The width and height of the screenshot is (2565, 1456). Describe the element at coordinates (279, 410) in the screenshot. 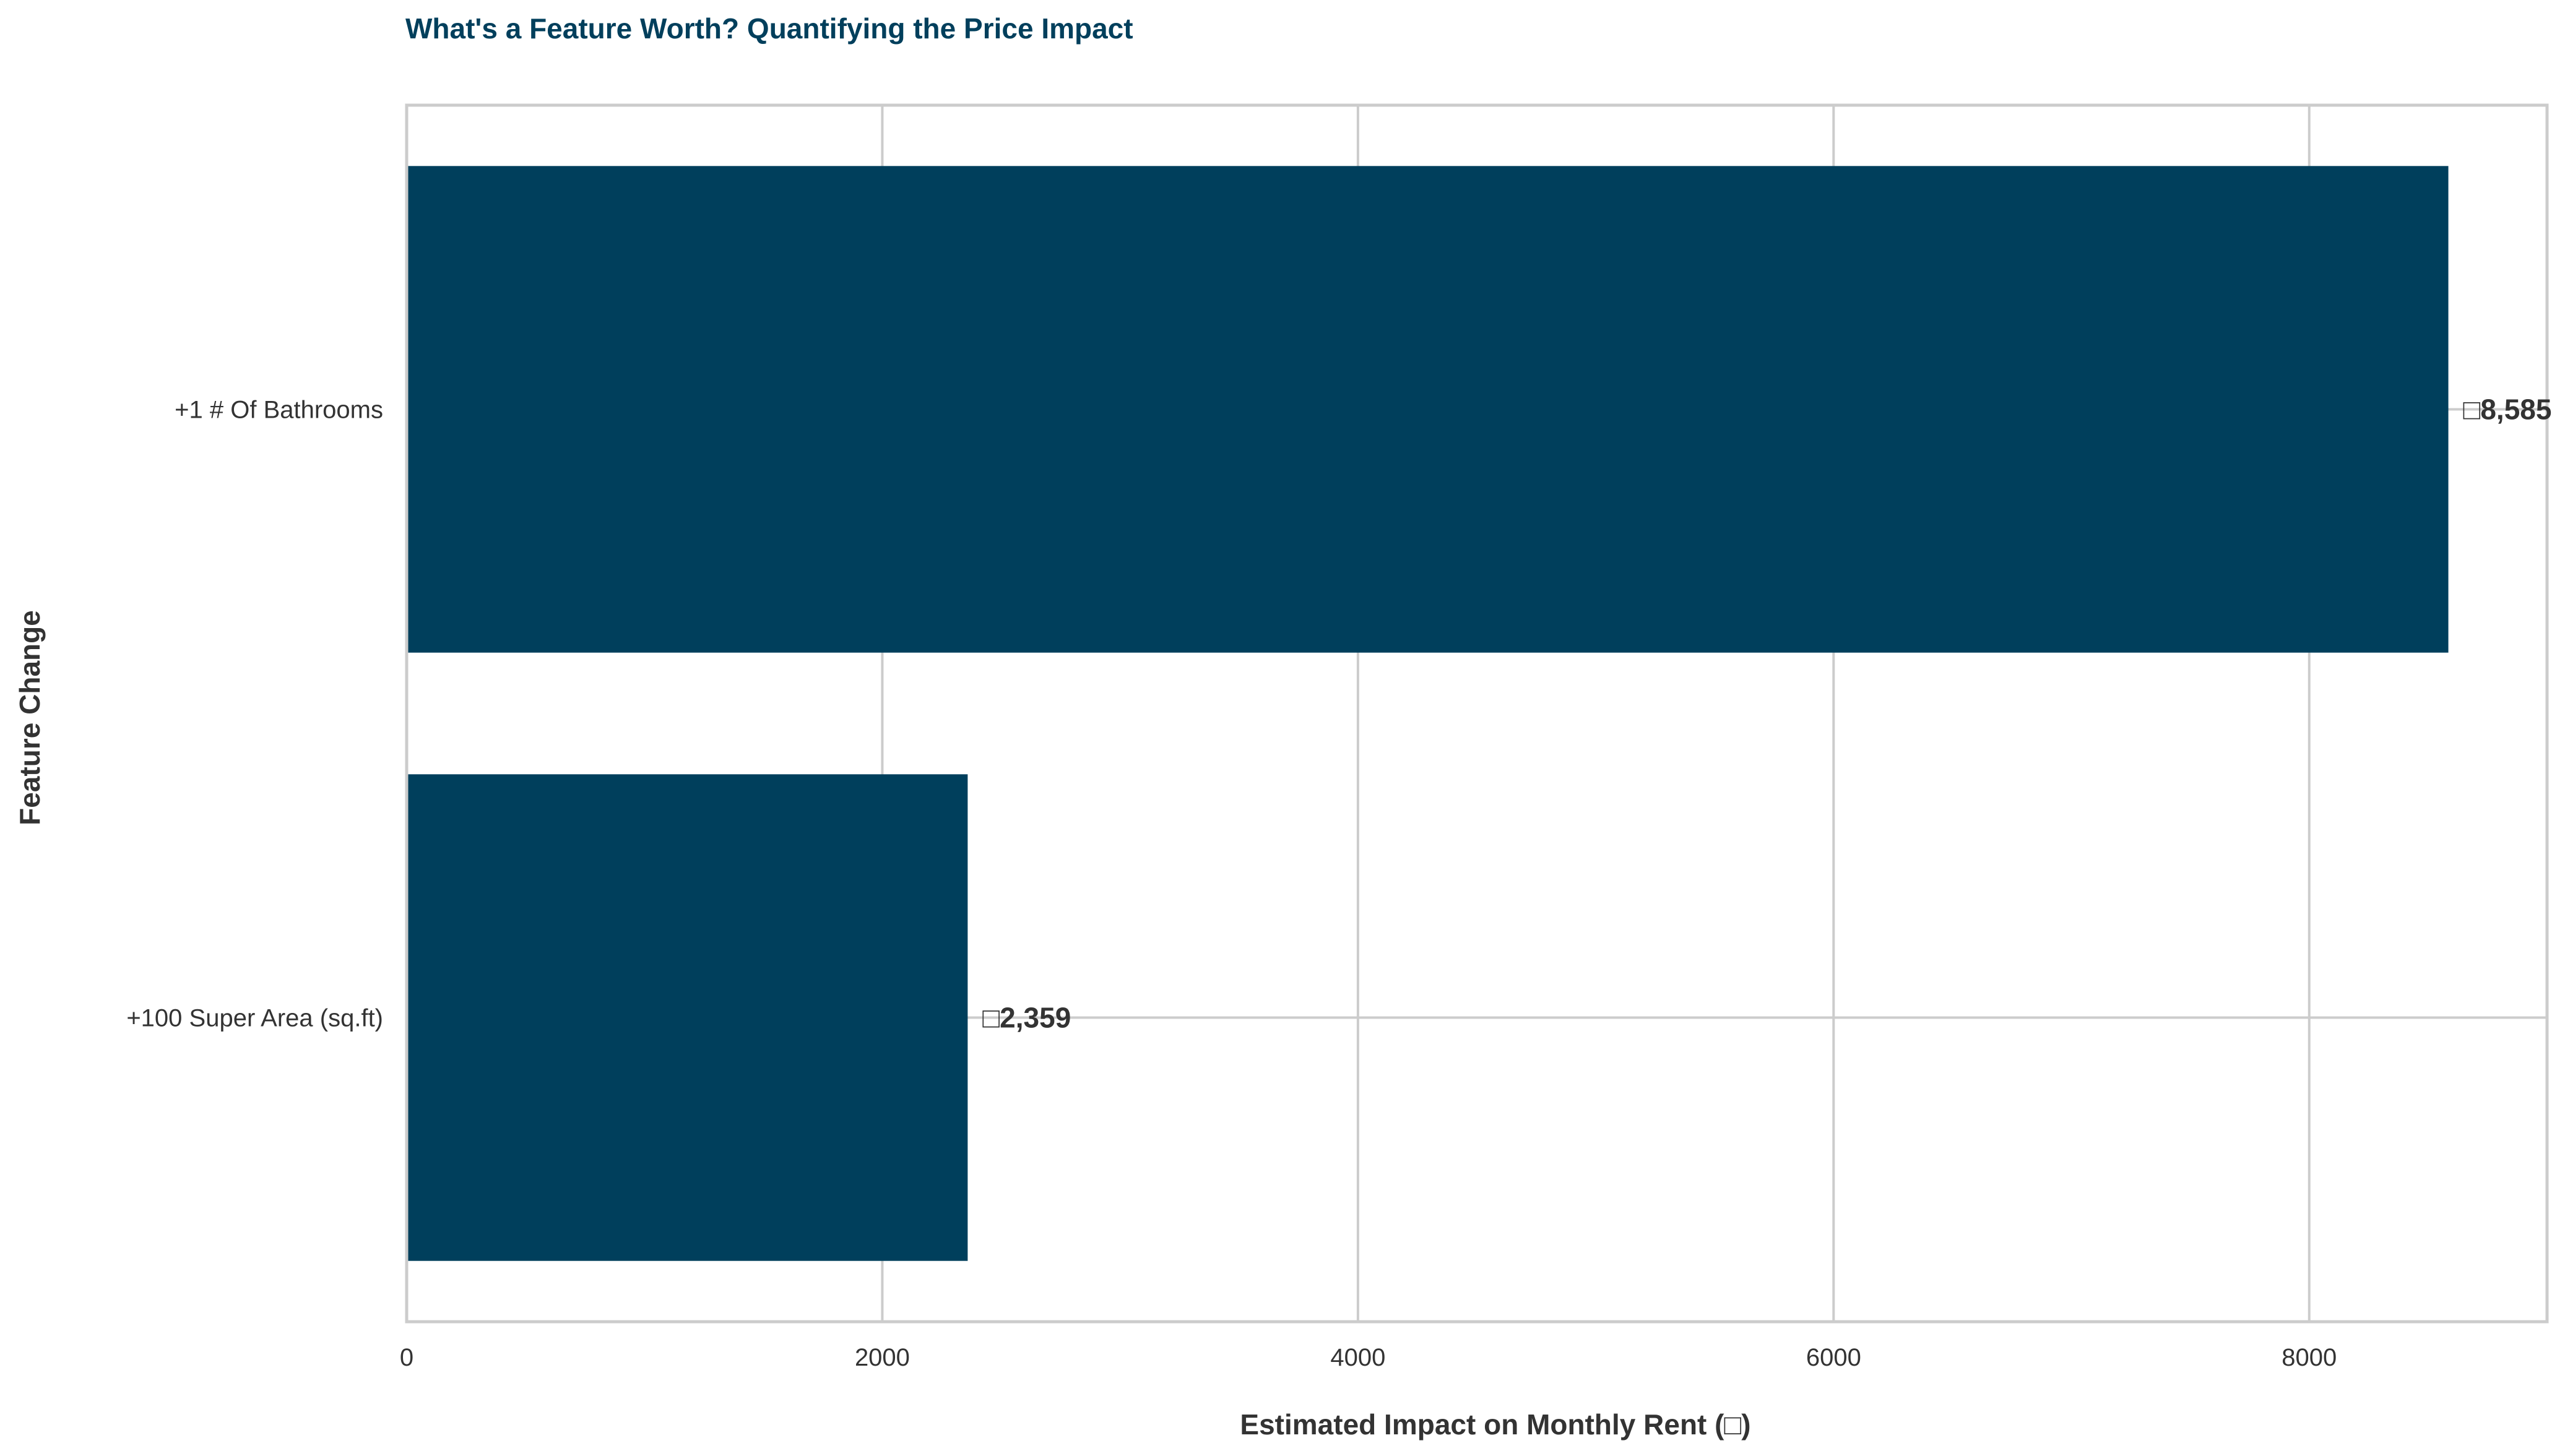

I see `y-tick-label: +1 # Of Bathrooms` at that location.